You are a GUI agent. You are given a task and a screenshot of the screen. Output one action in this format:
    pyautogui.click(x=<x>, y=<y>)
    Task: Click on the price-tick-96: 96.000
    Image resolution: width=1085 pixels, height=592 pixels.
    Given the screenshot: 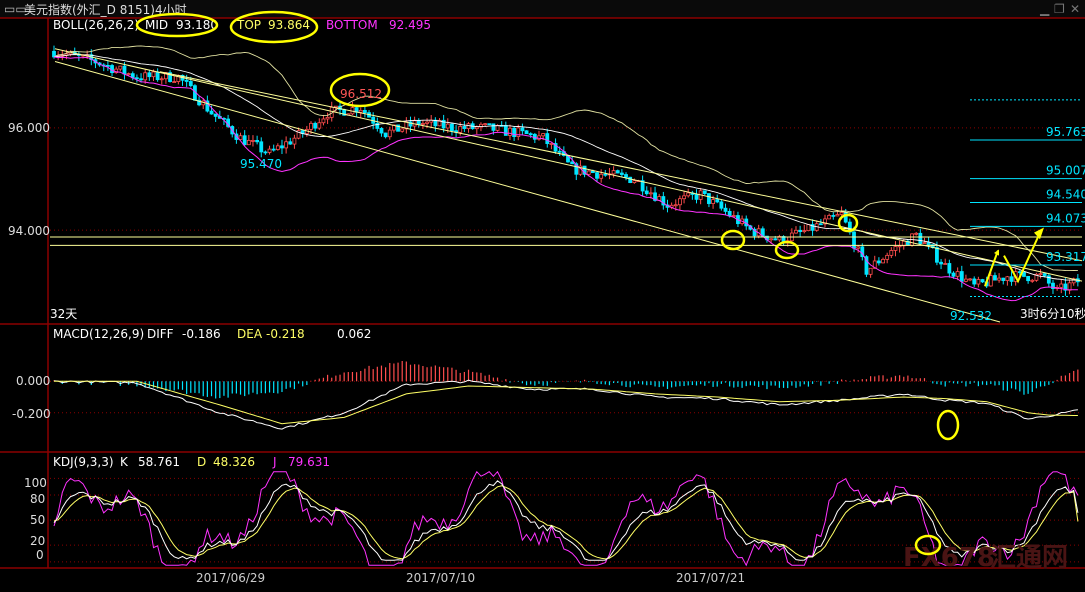 What is the action you would take?
    pyautogui.click(x=29, y=128)
    